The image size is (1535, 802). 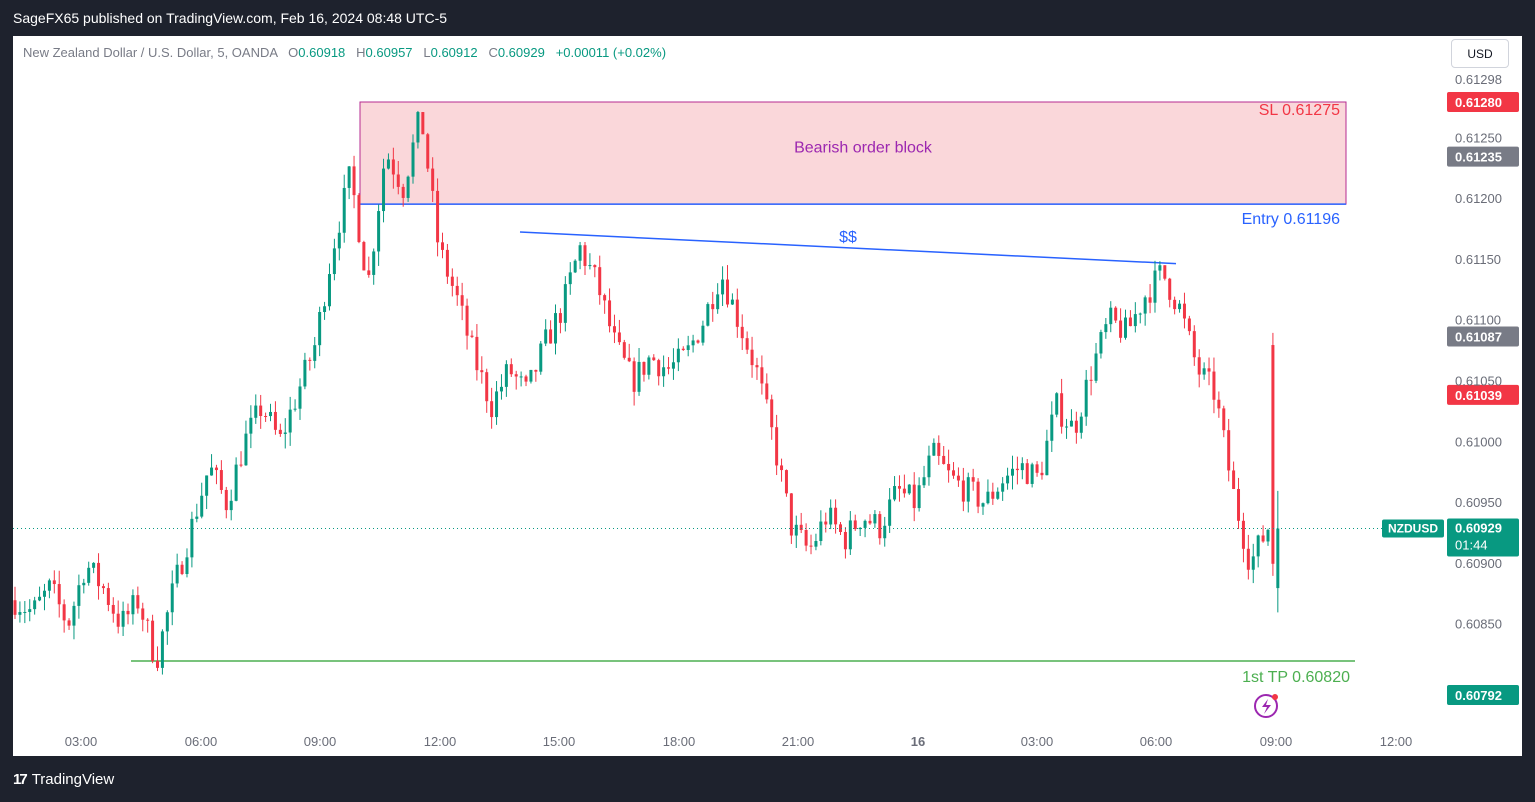 I want to click on symbol-tag-label: NZDUSD, so click(x=1413, y=529).